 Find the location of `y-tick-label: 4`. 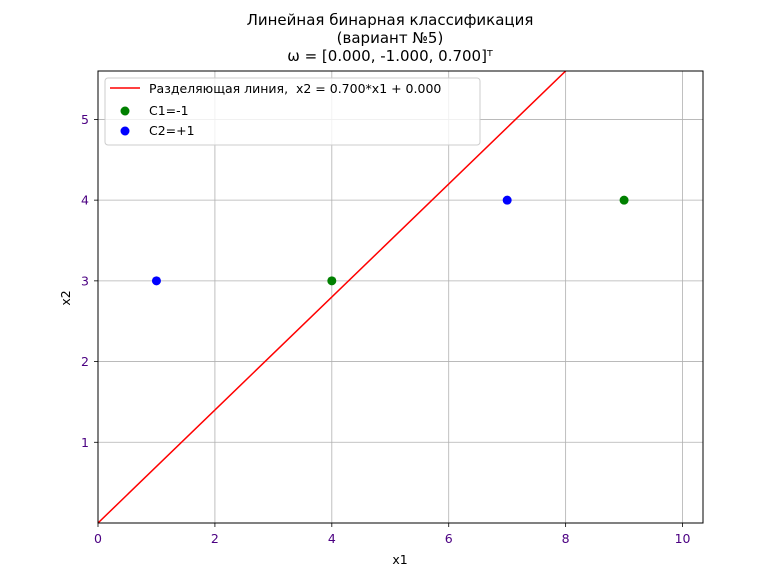

y-tick-label: 4 is located at coordinates (85, 200).